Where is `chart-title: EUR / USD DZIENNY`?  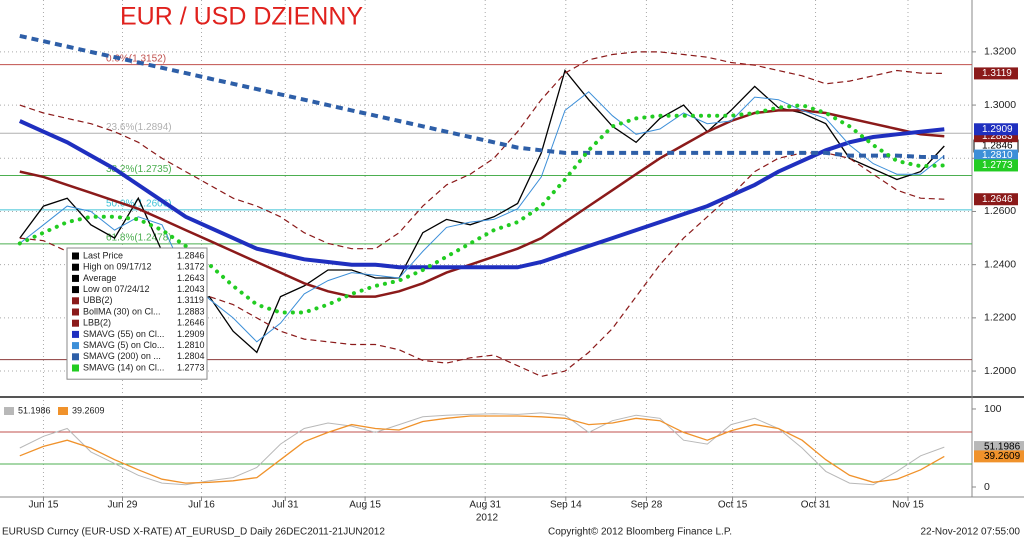 chart-title: EUR / USD DZIENNY is located at coordinates (241, 17).